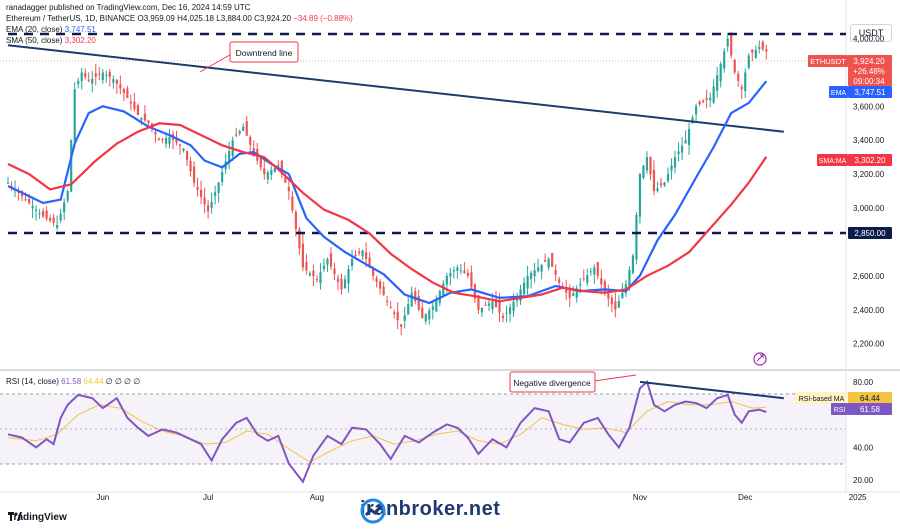 The image size is (900, 530). Describe the element at coordinates (249, 57) in the screenshot. I see `downtrend-callout: Downtrend line` at that location.